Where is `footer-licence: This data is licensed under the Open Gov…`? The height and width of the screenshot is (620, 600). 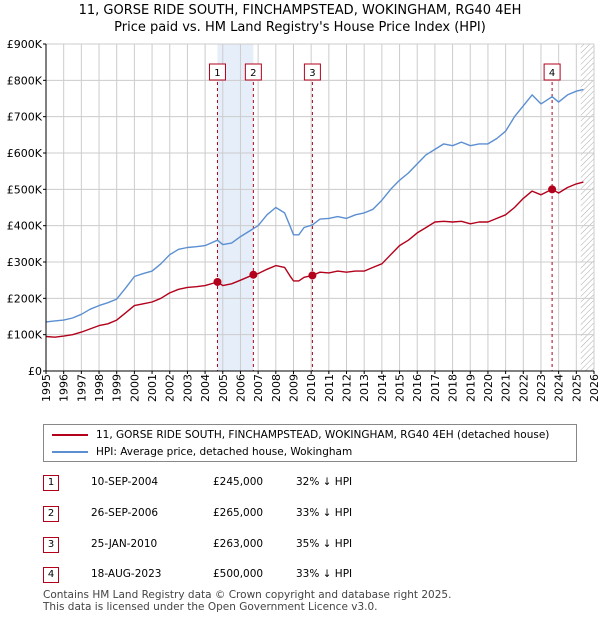 footer-licence: This data is licensed under the Open Gov… is located at coordinates (210, 607).